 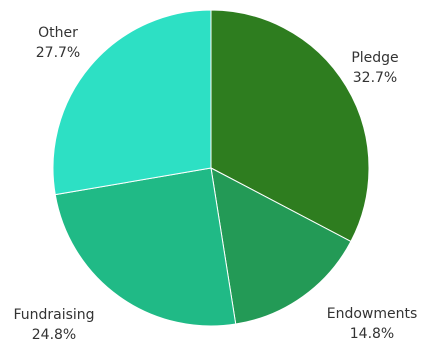 I want to click on slice-label-endowments: Endowments, so click(x=372, y=314).